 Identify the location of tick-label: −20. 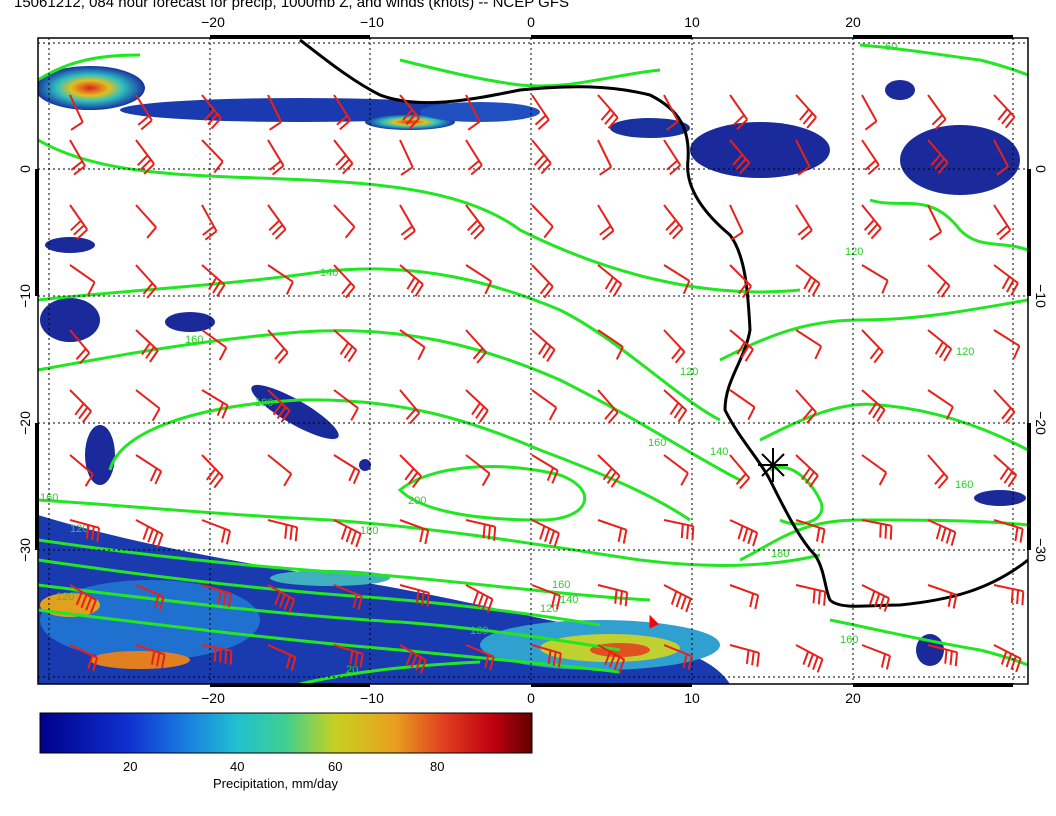
(1041, 423).